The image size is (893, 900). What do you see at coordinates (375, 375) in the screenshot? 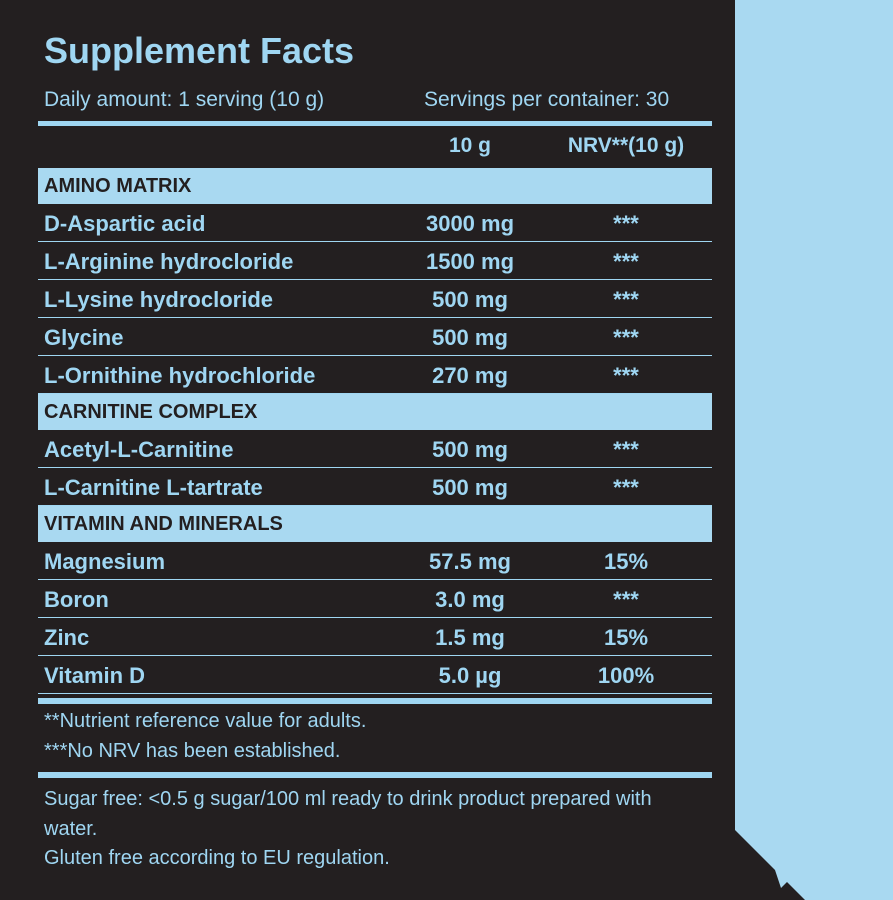
I see `table-row: L-Ornithine hydrochloride 270 mg ***` at bounding box center [375, 375].